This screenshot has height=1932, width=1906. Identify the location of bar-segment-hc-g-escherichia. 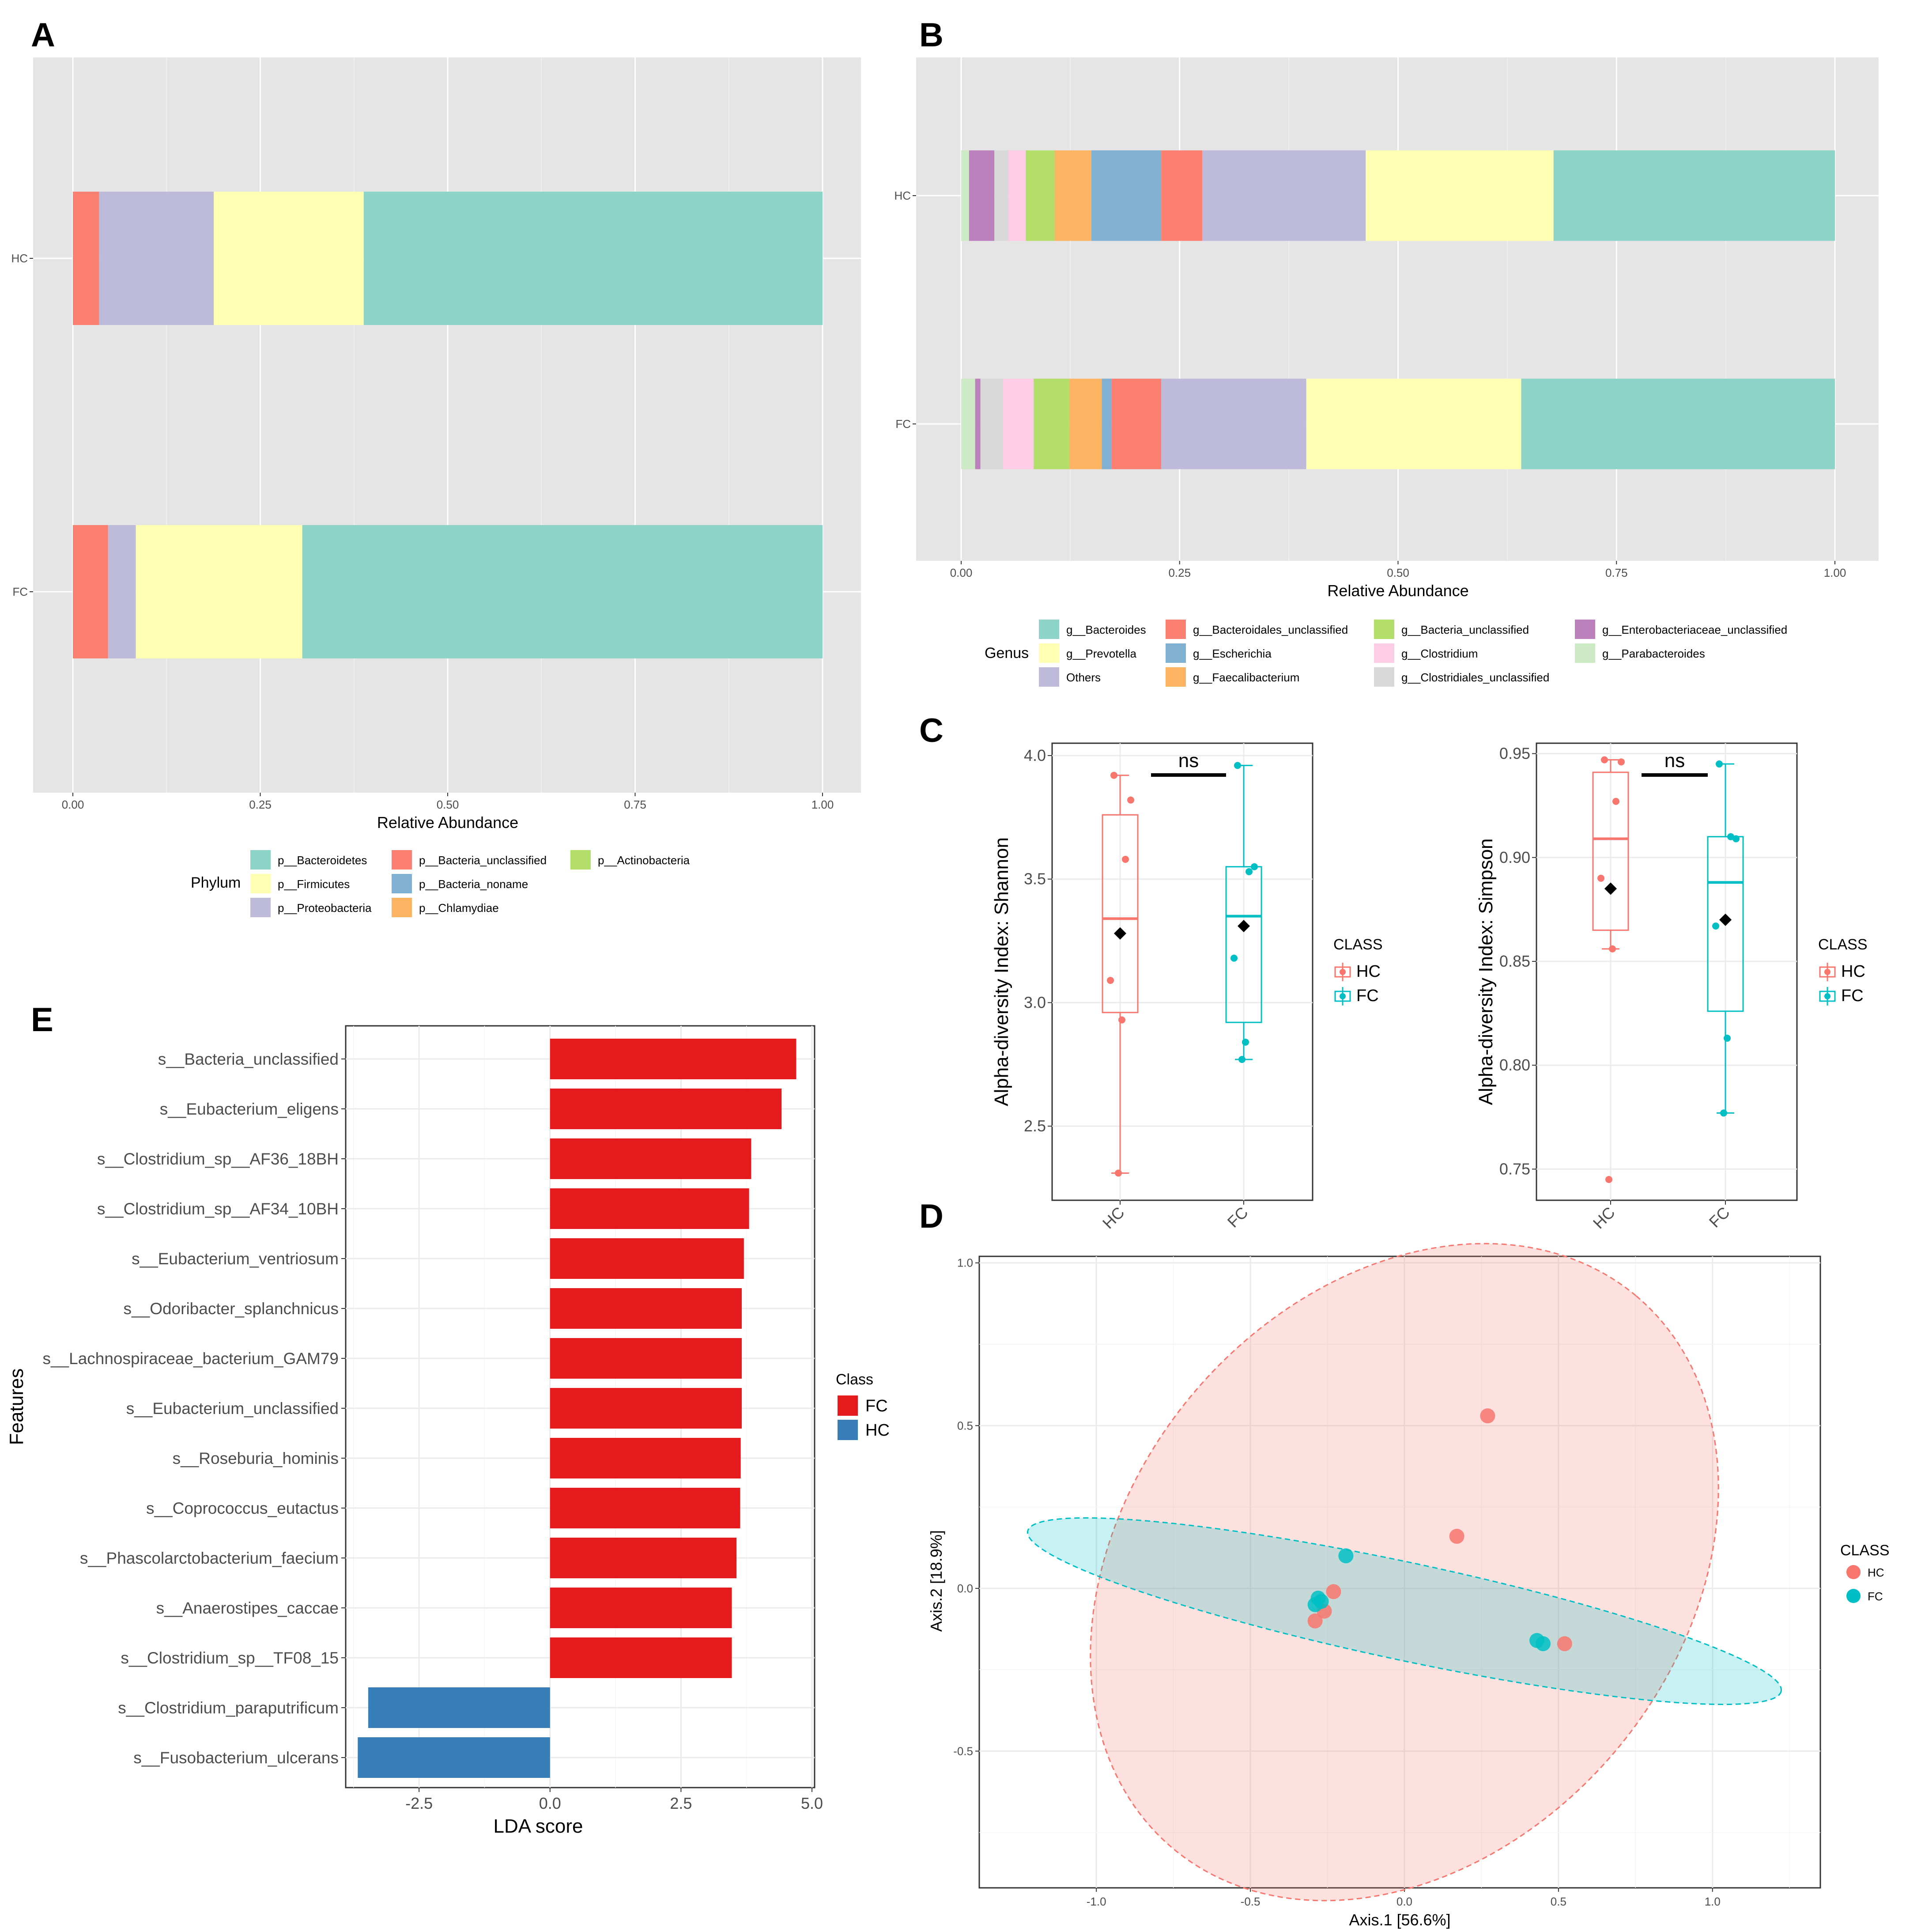
(1126, 195).